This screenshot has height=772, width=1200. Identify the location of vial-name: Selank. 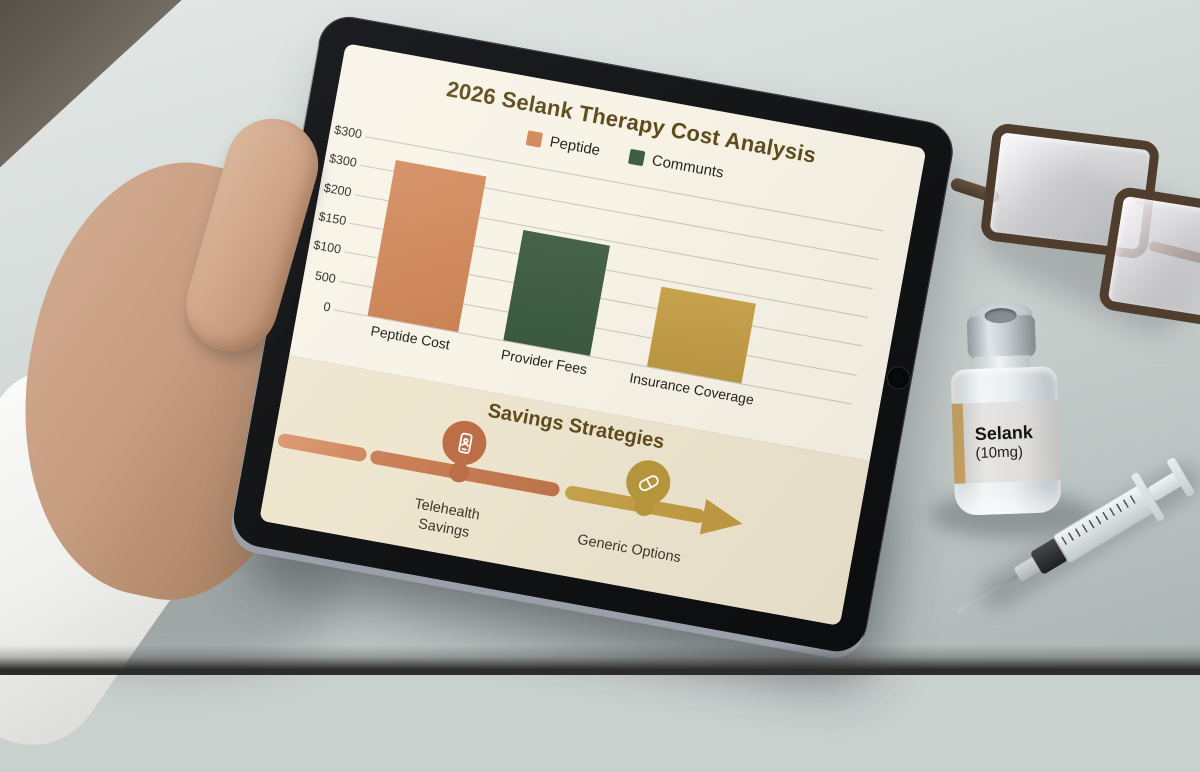
(1004, 433).